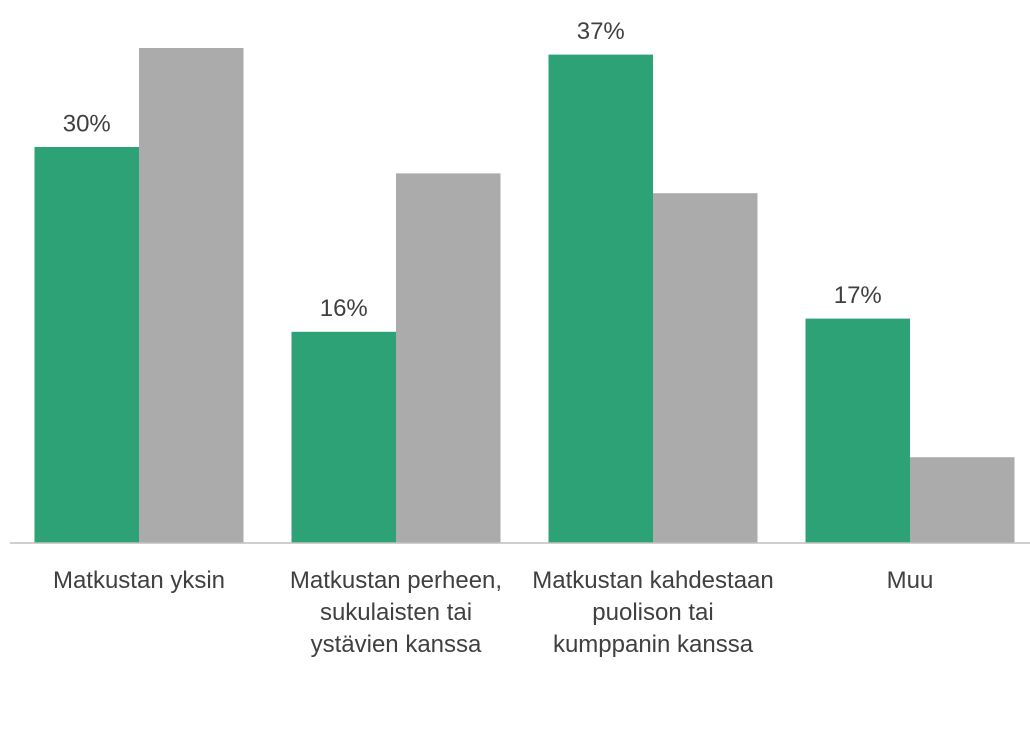 This screenshot has height=741, width=1030. I want to click on x-tick-label: Matkustan yksin, so click(139, 580).